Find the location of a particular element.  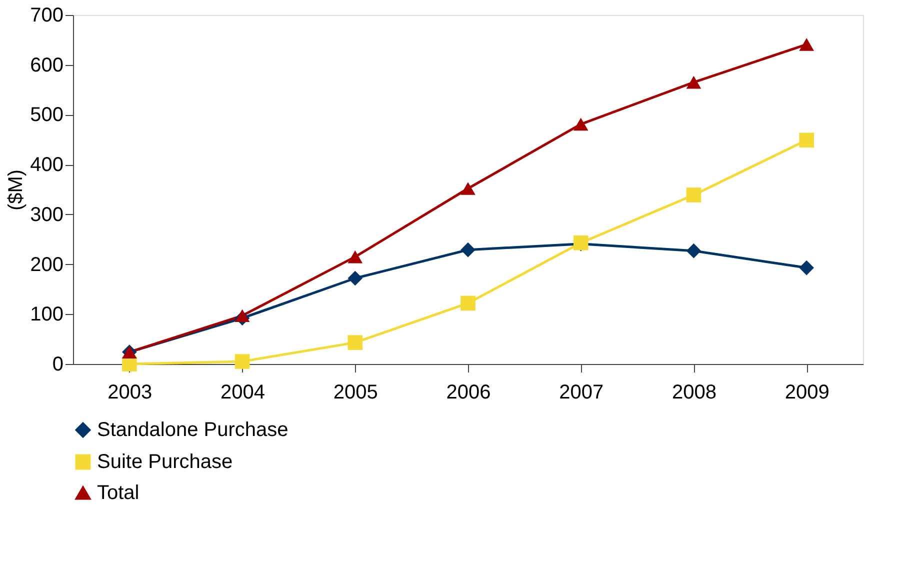

y-tick-label: 0 is located at coordinates (58, 365).